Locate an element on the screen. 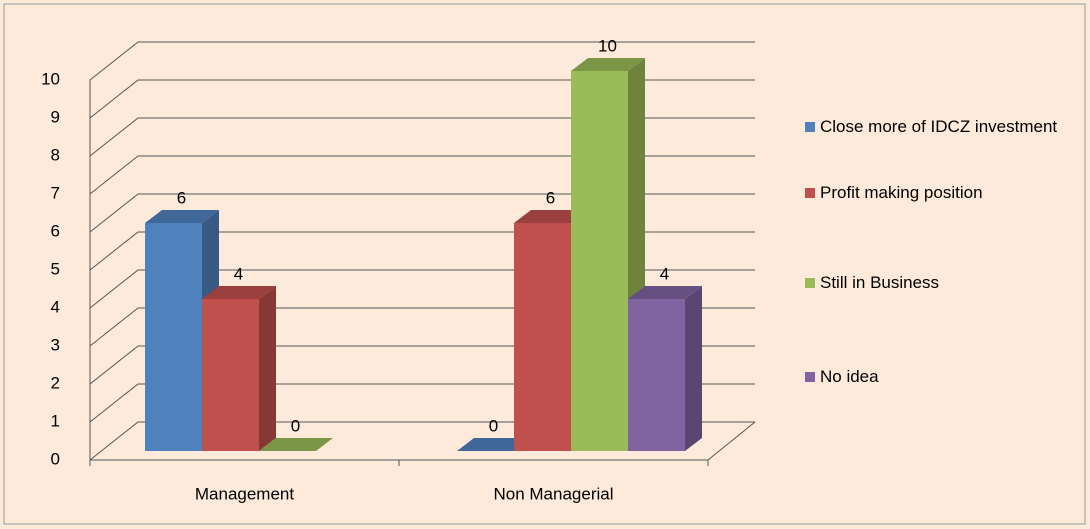 This screenshot has height=529, width=1090. y-tick-label: 0 is located at coordinates (55, 458).